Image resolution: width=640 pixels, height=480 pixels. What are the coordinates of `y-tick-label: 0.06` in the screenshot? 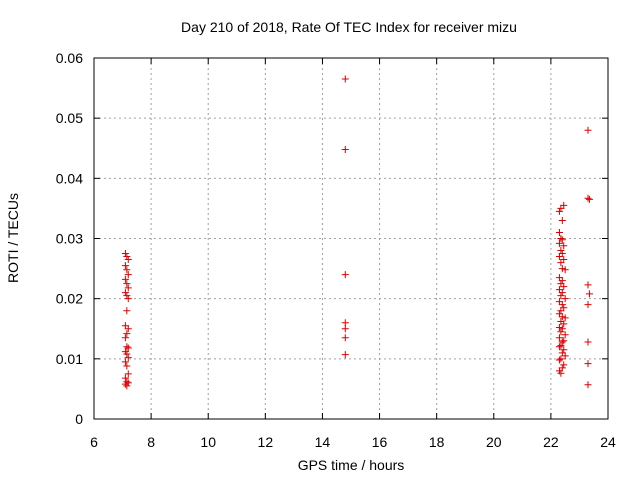 It's located at (69, 58).